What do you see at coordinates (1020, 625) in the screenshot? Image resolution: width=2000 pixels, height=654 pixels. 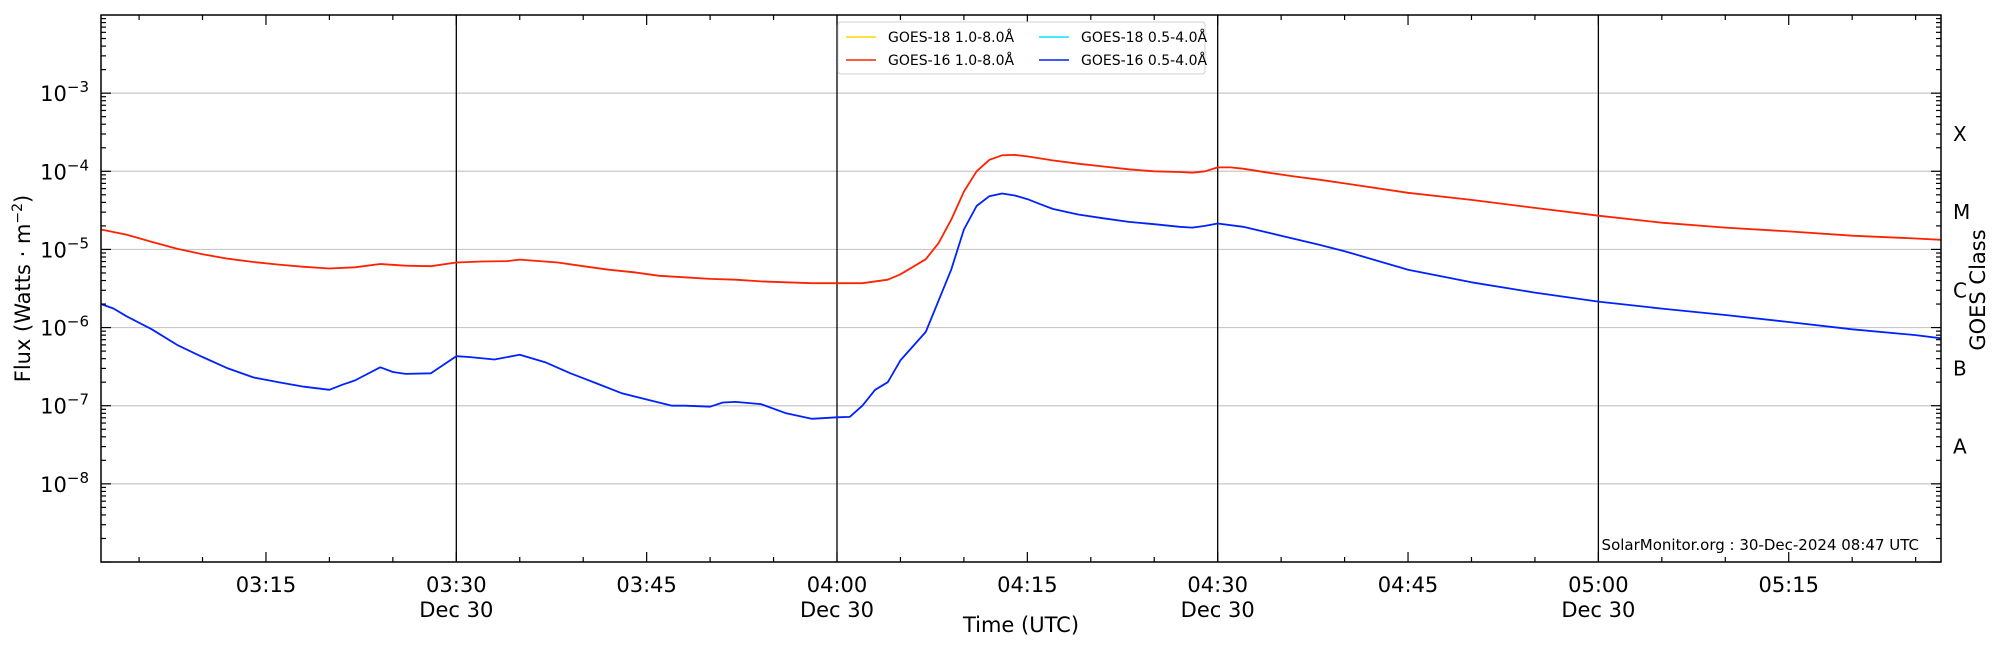 I see `x-axis-title: Time (UTC)` at bounding box center [1020, 625].